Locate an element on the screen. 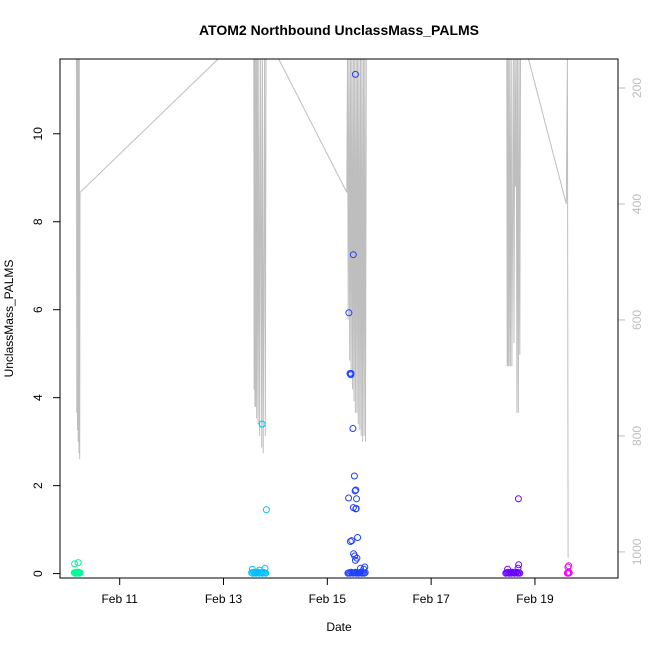  x-axis-title: Date is located at coordinates (339, 627).